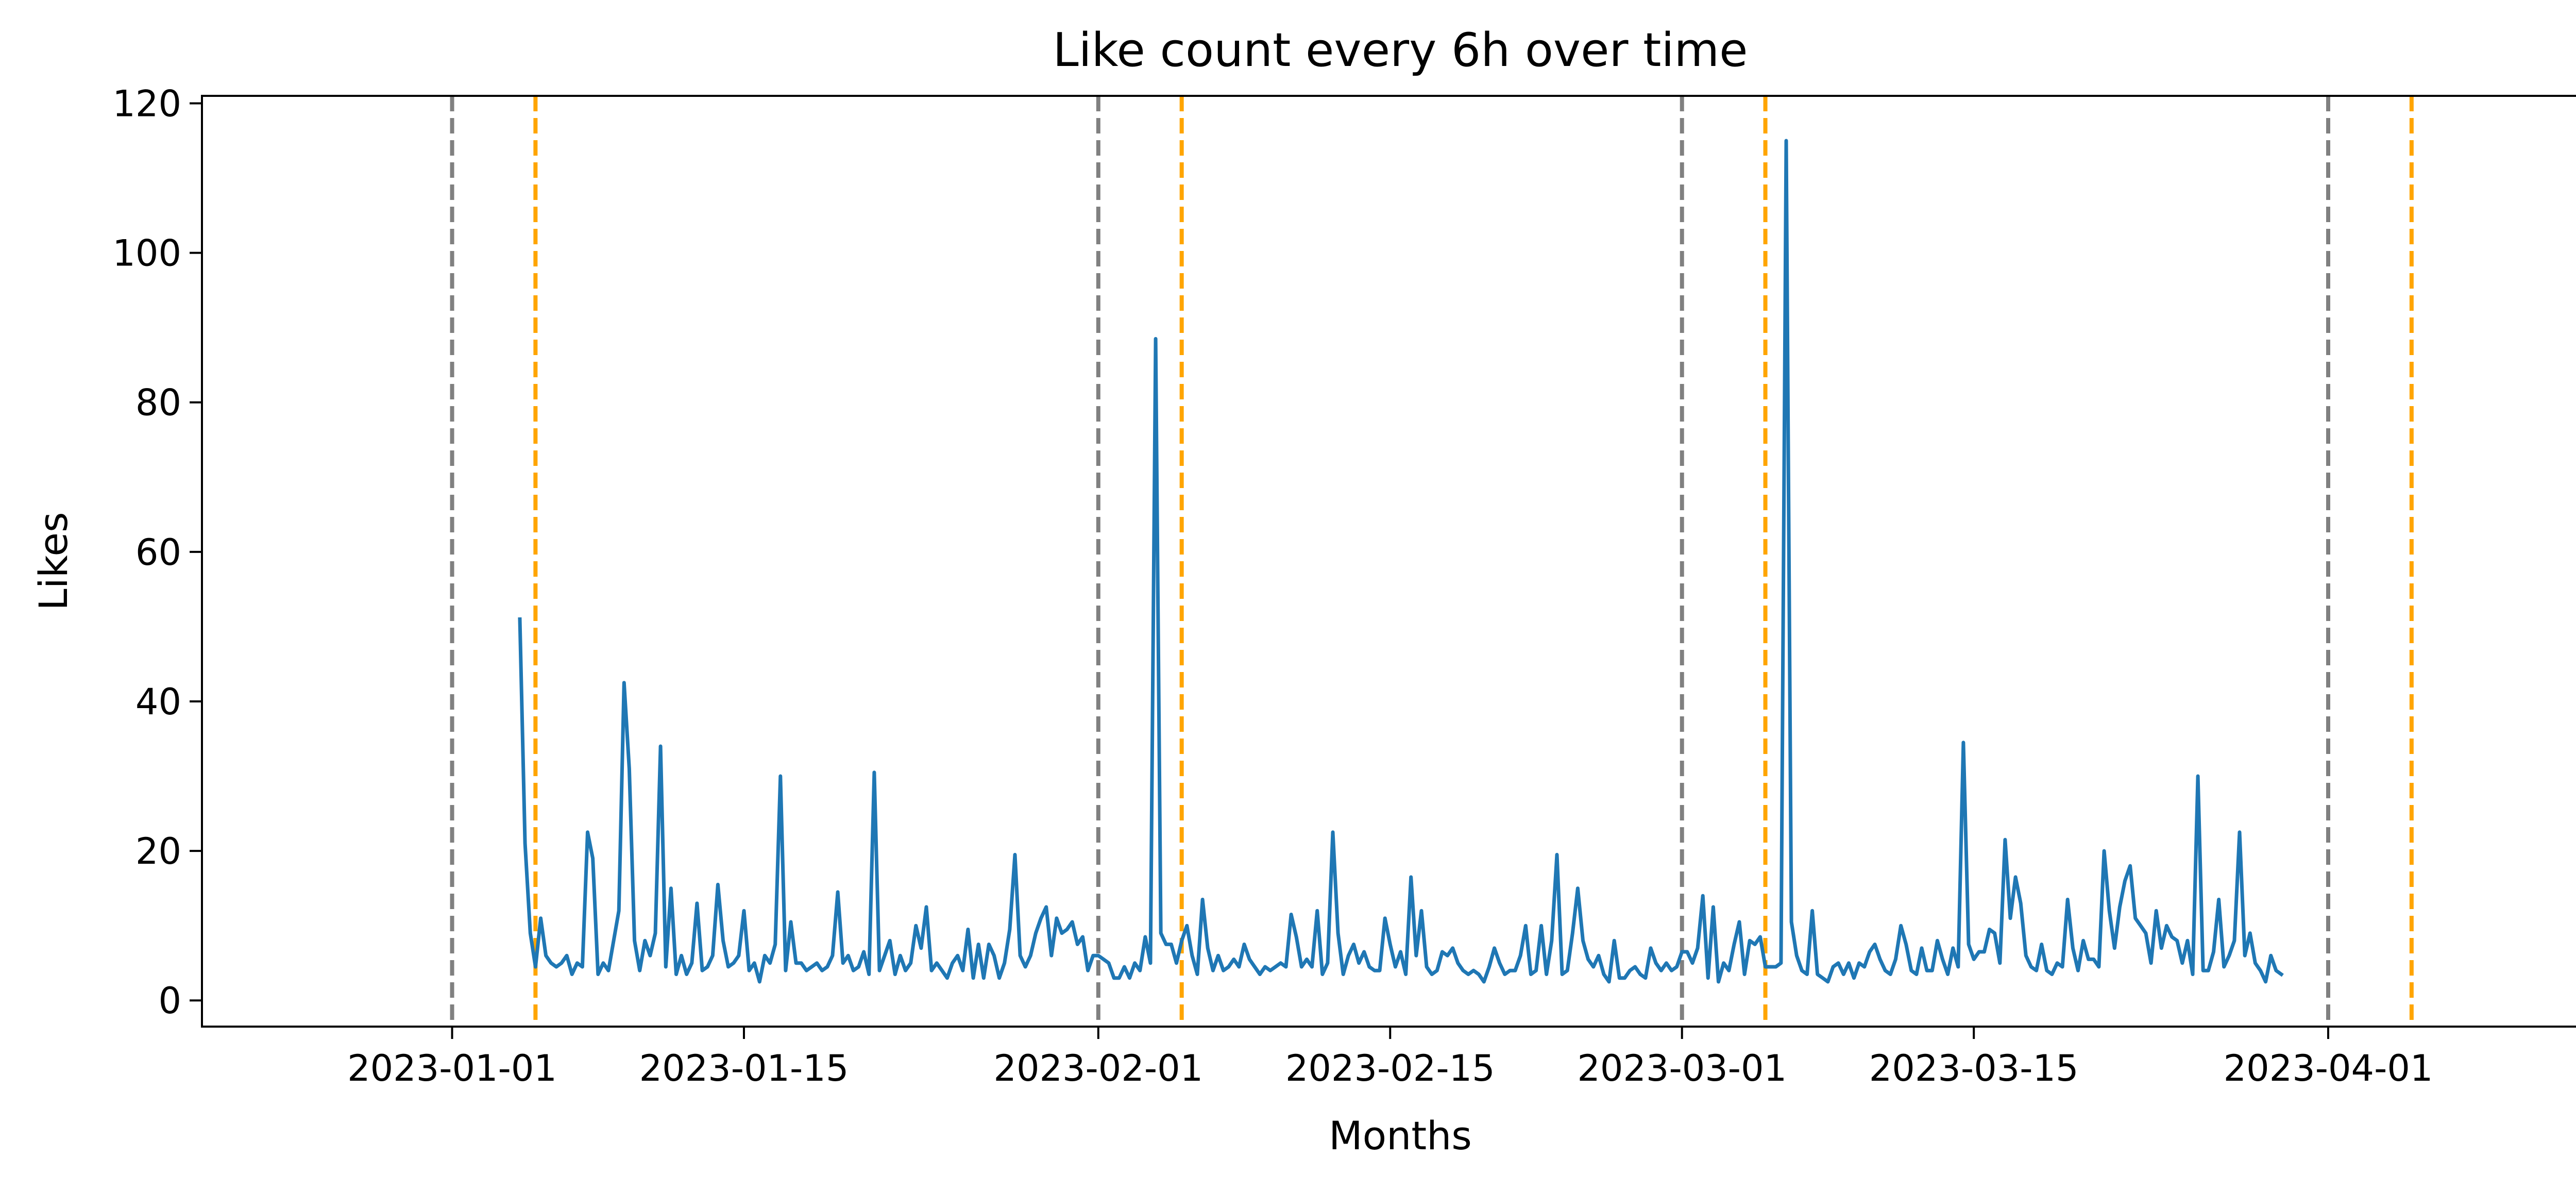 Image resolution: width=2576 pixels, height=1191 pixels. I want to click on x-tick-label: 2023-02-01, so click(1098, 1068).